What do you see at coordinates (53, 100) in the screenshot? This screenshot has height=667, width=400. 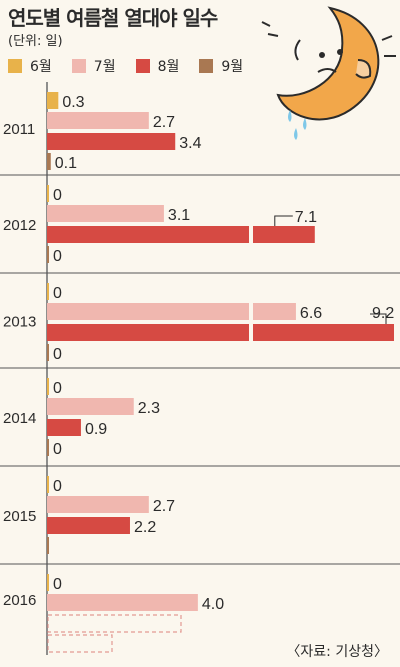 I see `bar-2011-6월` at bounding box center [53, 100].